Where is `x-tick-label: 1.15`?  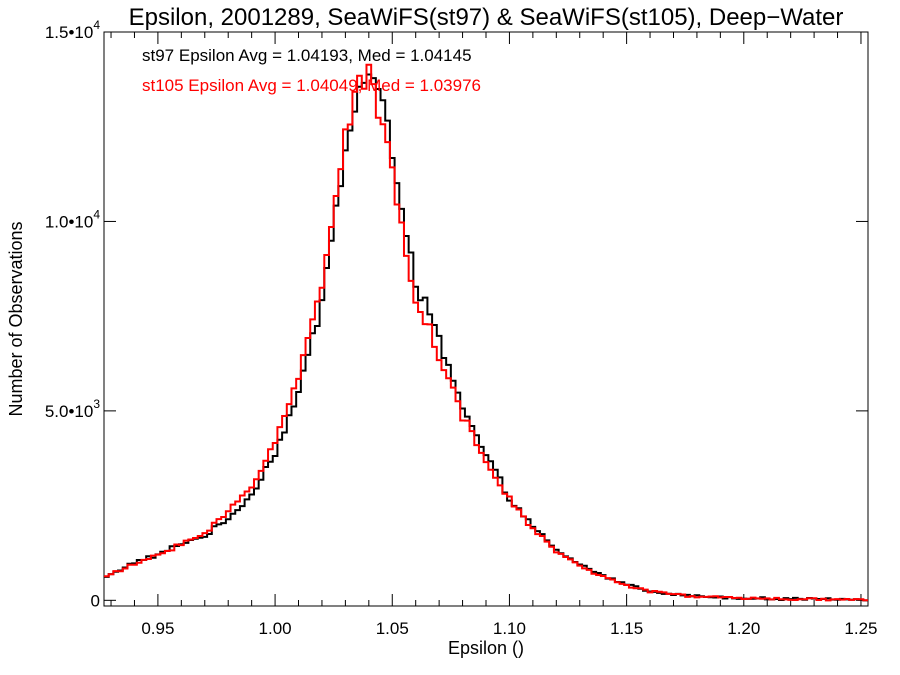
x-tick-label: 1.15 is located at coordinates (626, 628).